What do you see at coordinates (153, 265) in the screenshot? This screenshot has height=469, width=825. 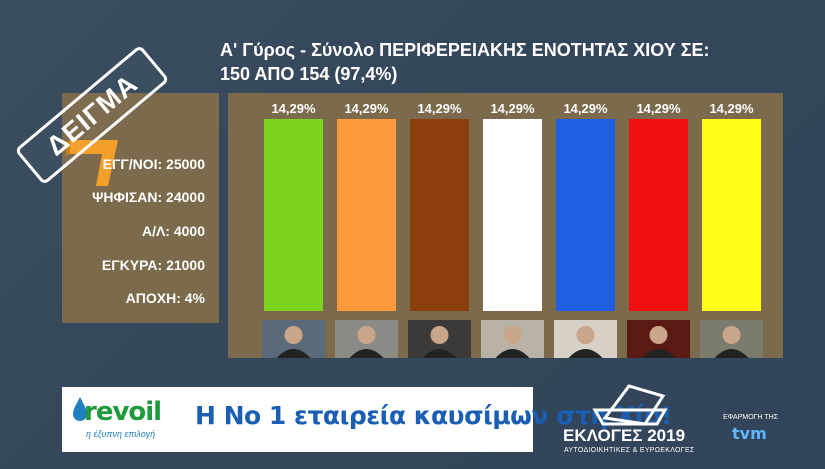 I see `stat-valid: ΕΓΚΥΡΑ: 21000` at bounding box center [153, 265].